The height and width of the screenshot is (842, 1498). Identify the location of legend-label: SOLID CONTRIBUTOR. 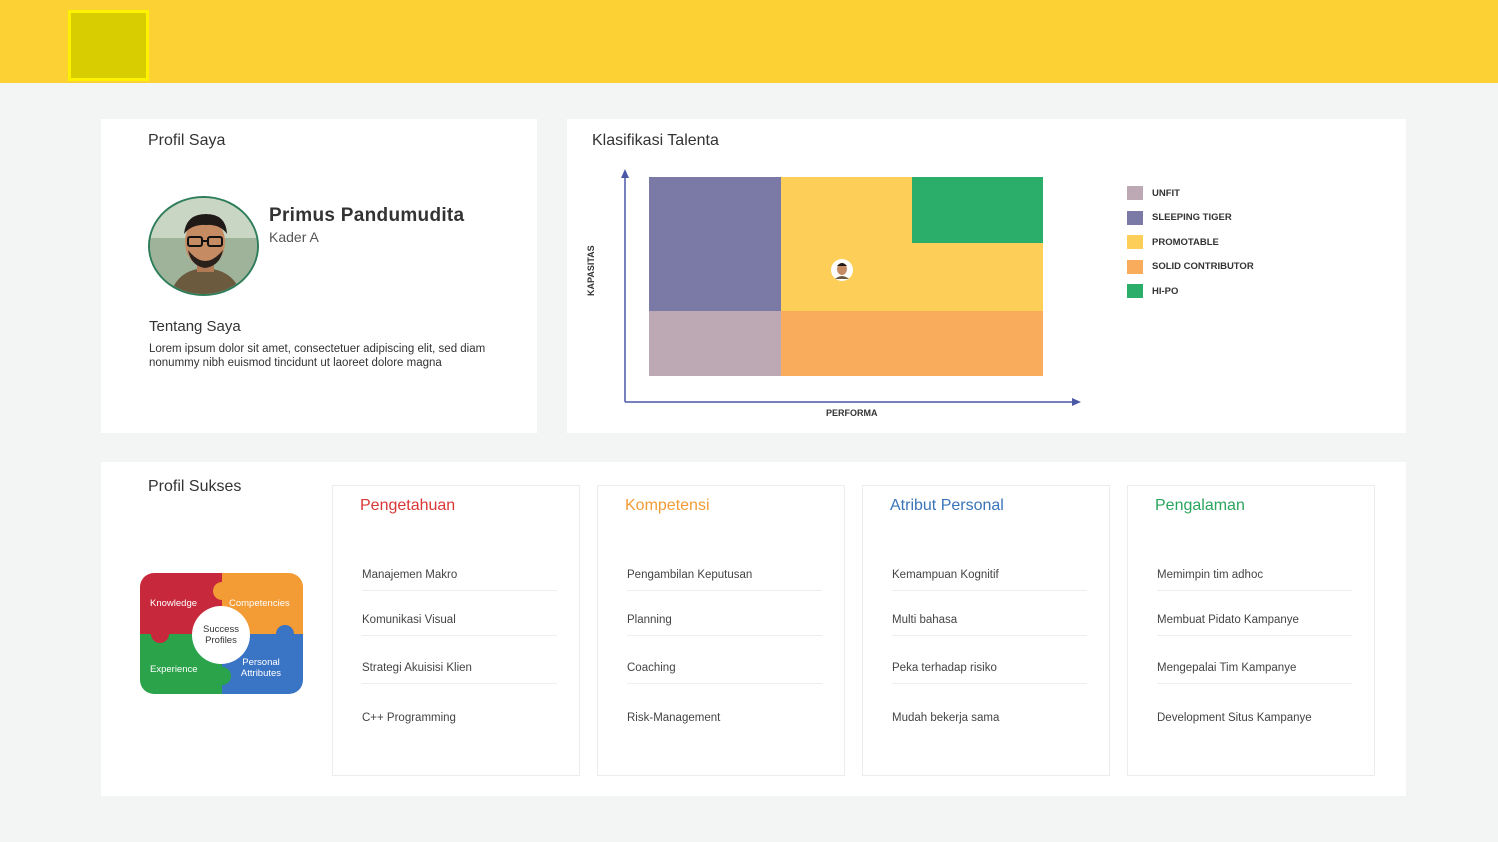
(1203, 266).